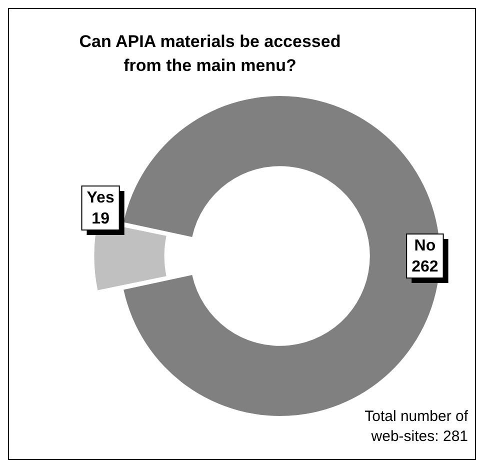 The height and width of the screenshot is (470, 488). Describe the element at coordinates (425, 267) in the screenshot. I see `data-label: 262` at that location.